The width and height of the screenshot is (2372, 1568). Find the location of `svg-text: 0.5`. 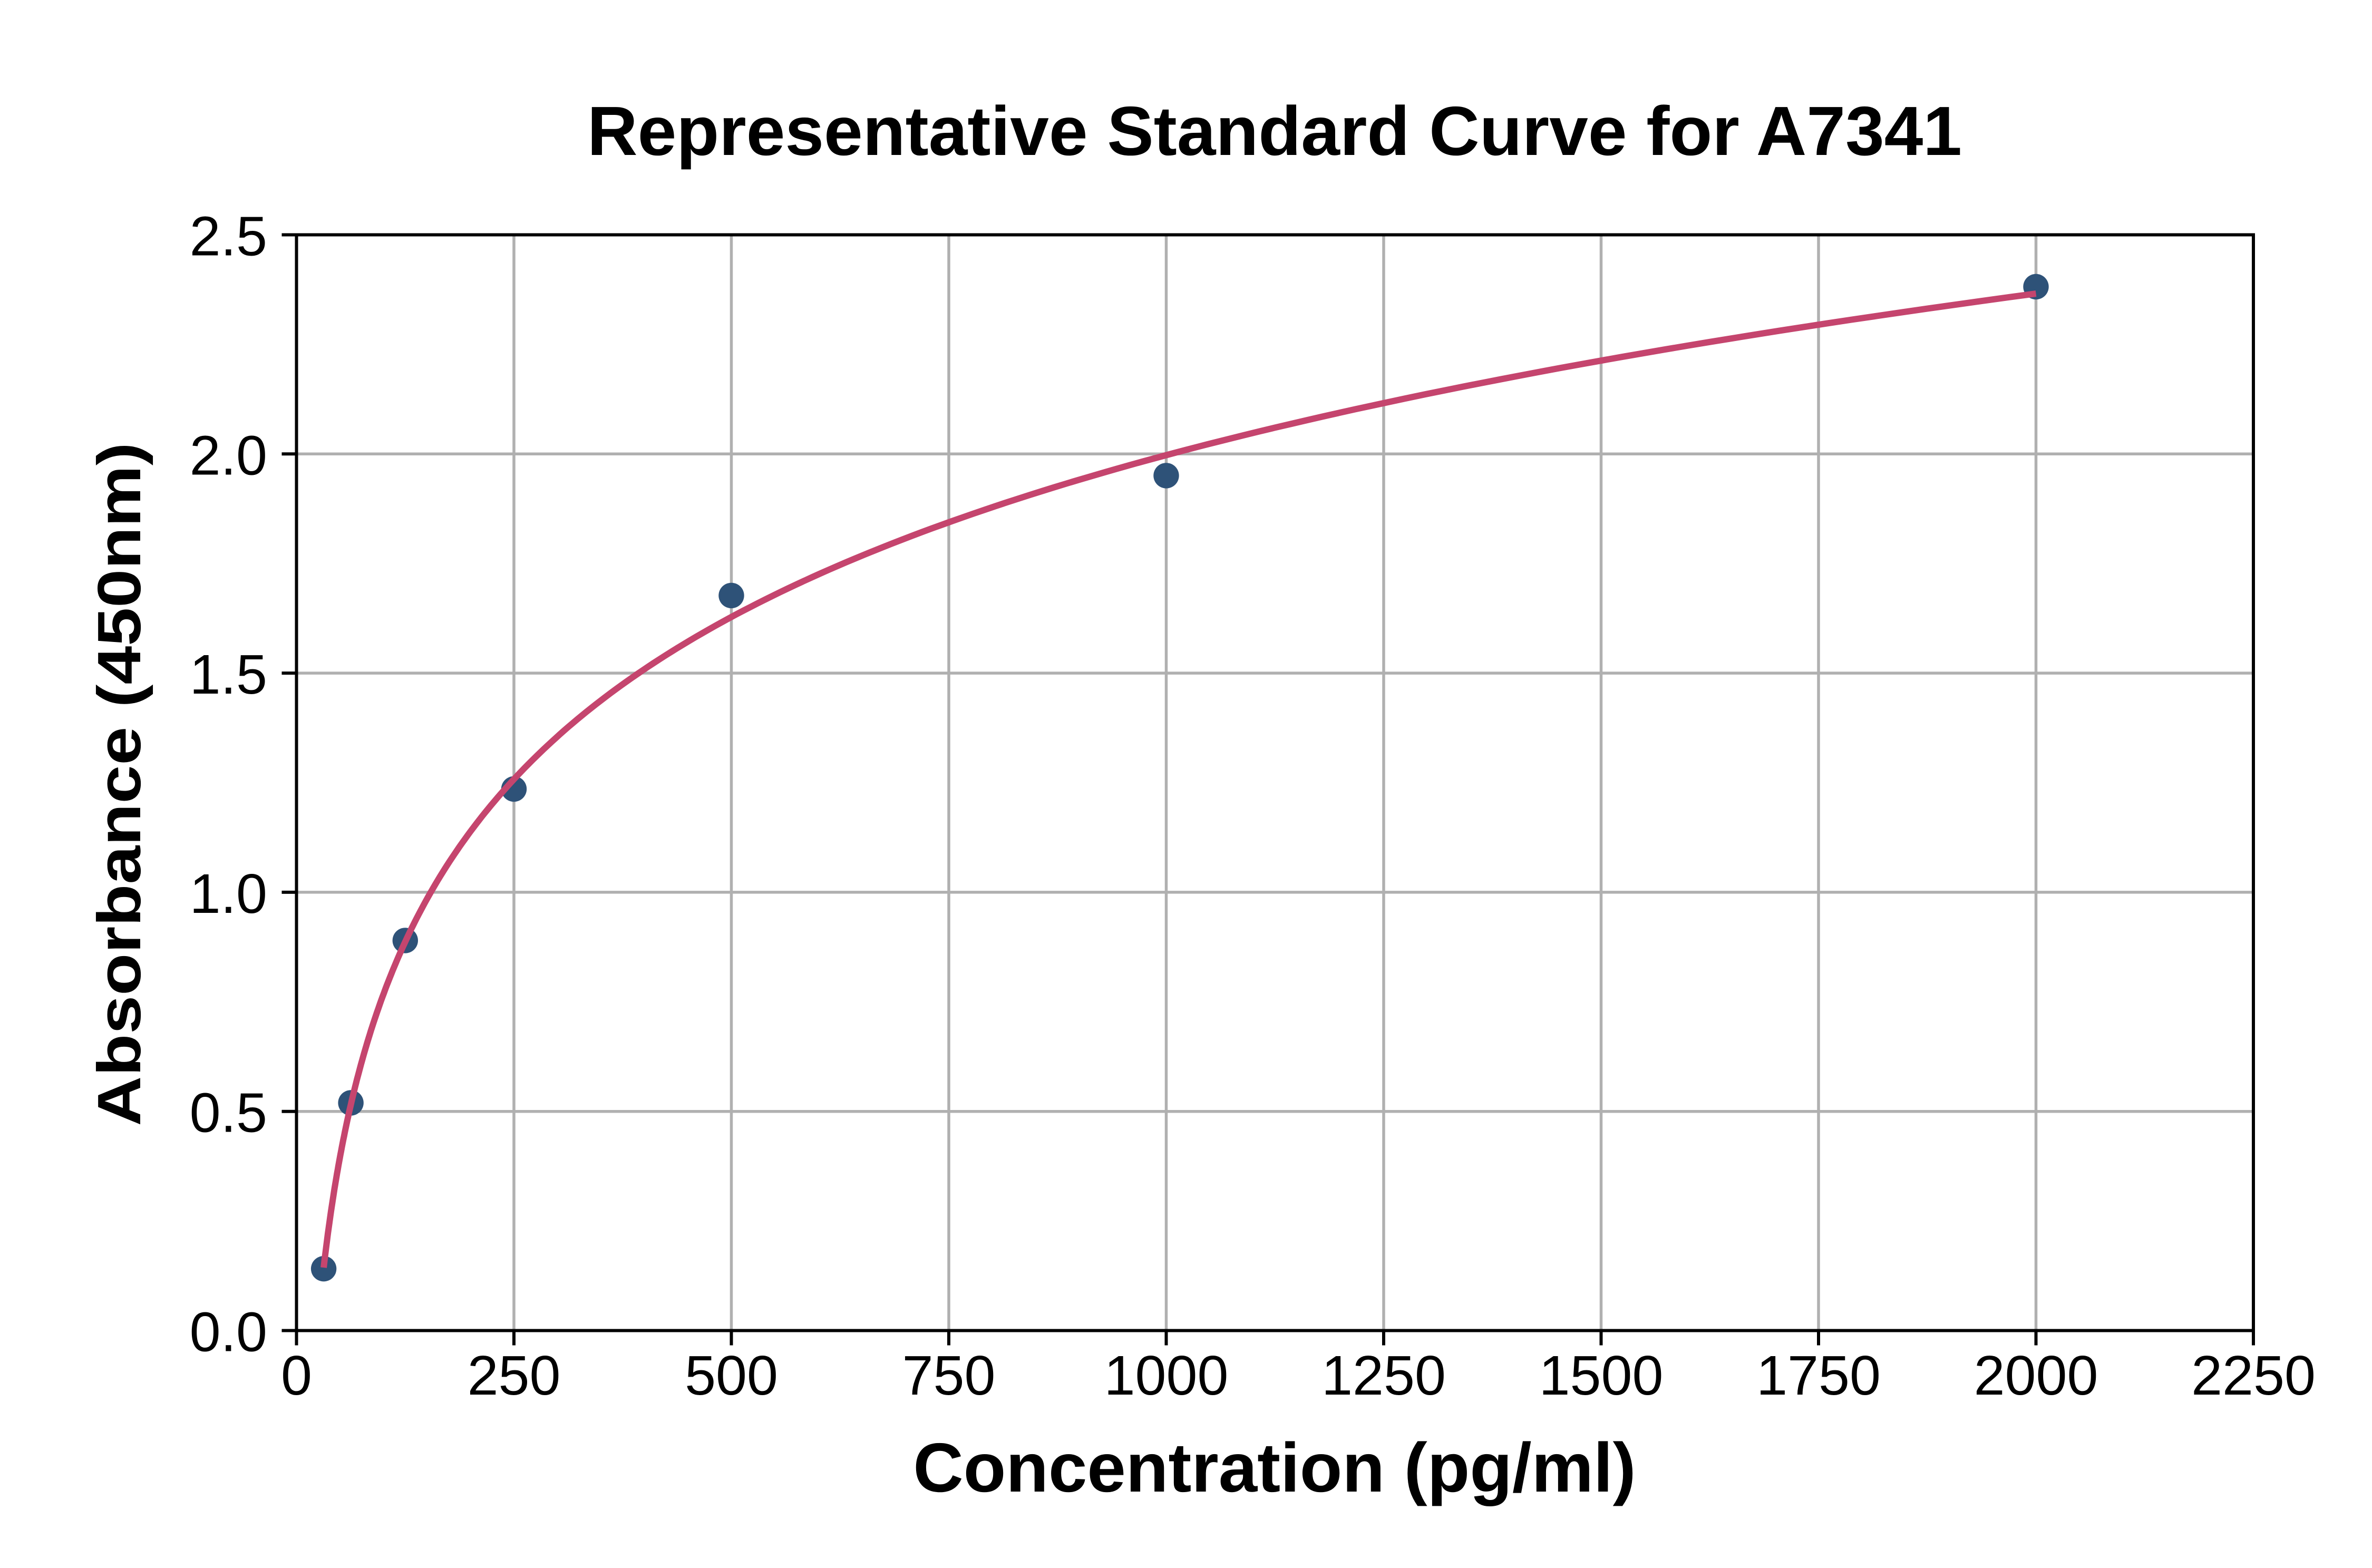

svg-text: 0.5 is located at coordinates (228, 1113).